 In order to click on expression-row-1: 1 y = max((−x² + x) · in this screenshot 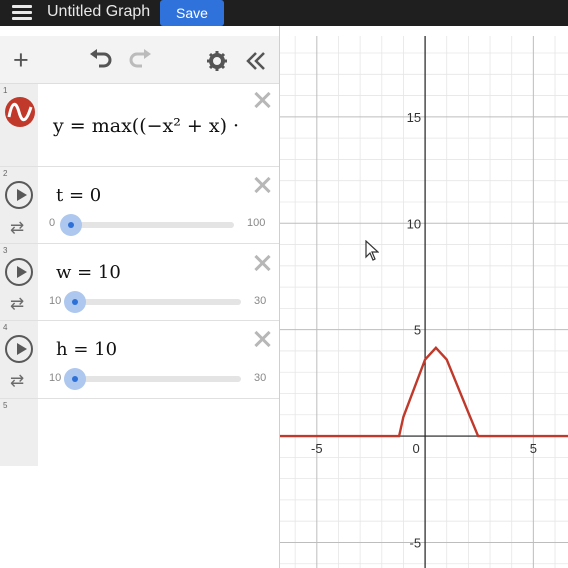, I will do `click(139, 125)`.